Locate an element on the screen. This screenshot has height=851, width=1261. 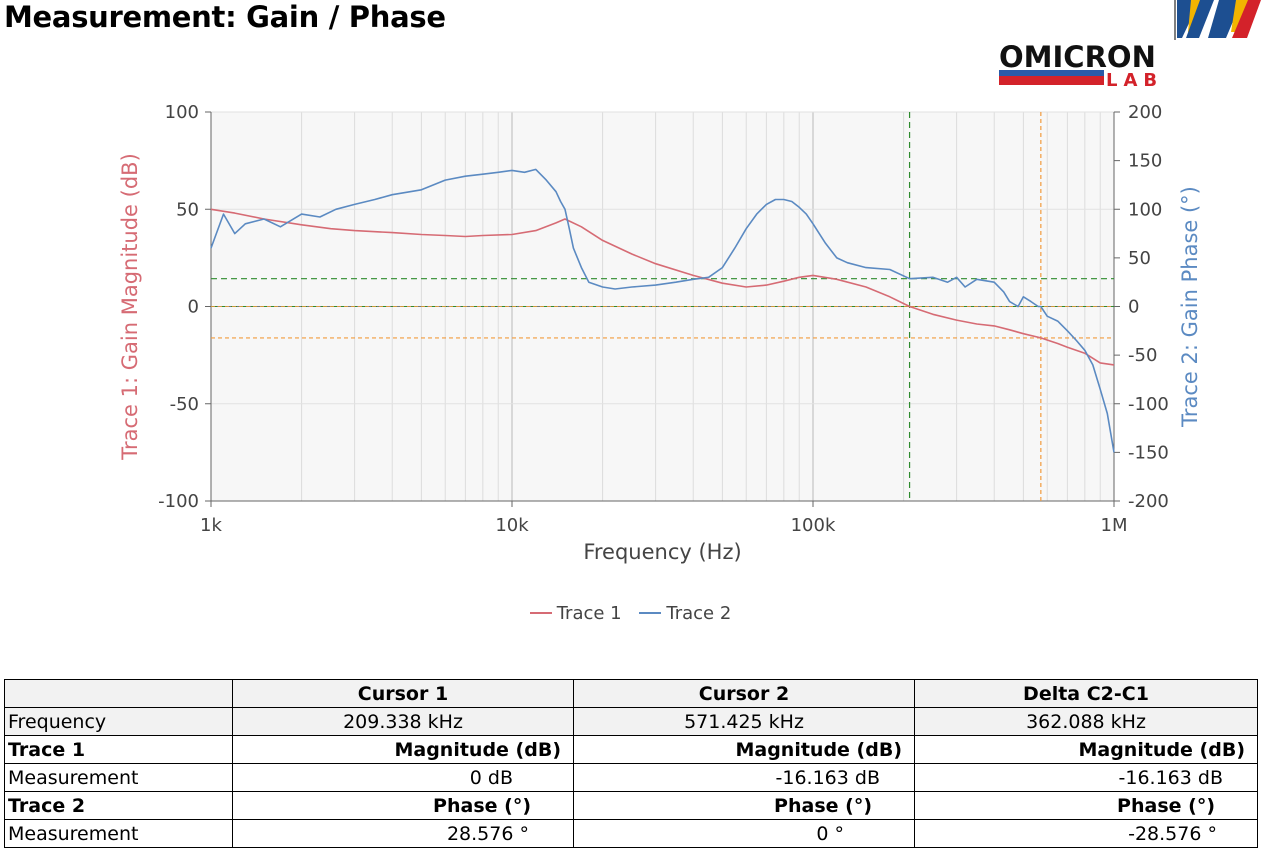
x-tick-label: 10k is located at coordinates (512, 525).